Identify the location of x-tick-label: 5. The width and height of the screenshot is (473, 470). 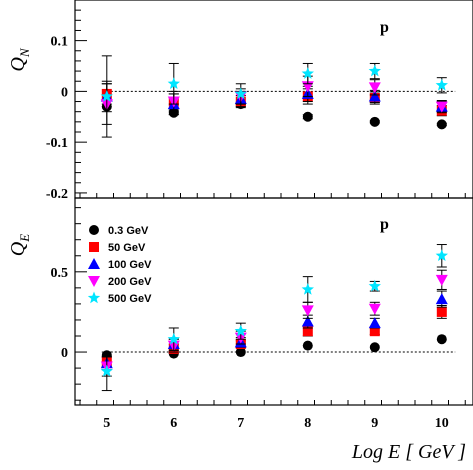
(106, 423).